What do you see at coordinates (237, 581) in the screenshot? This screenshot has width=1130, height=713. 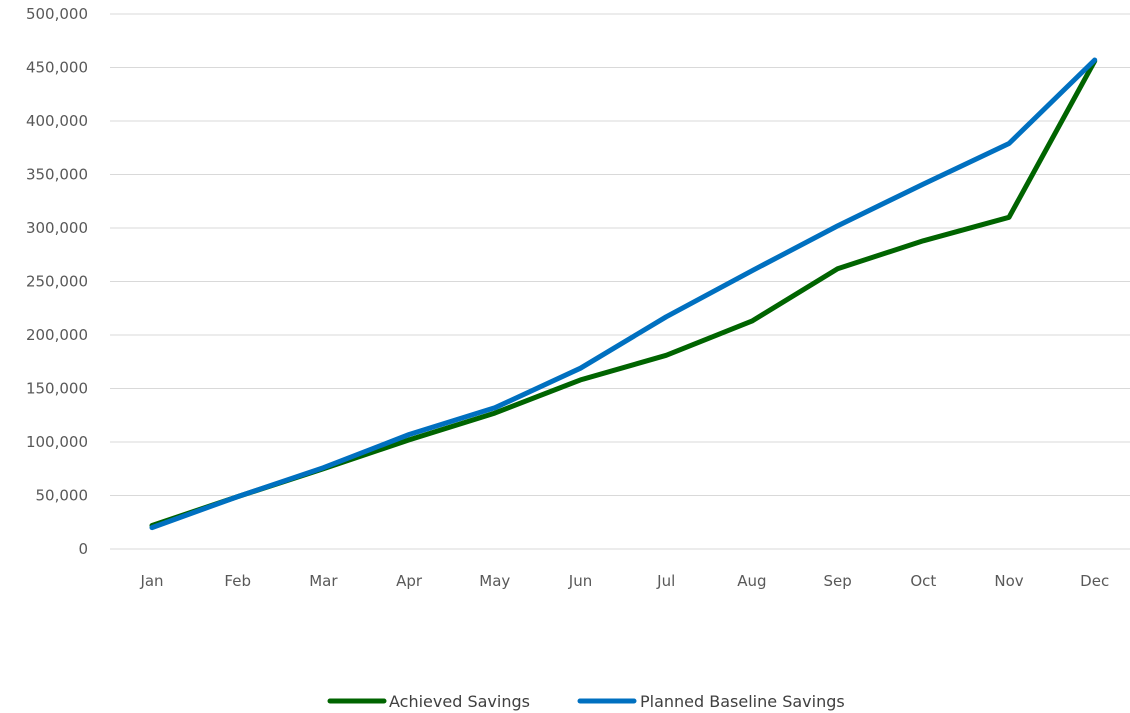 I see `x-tick-label: Feb` at bounding box center [237, 581].